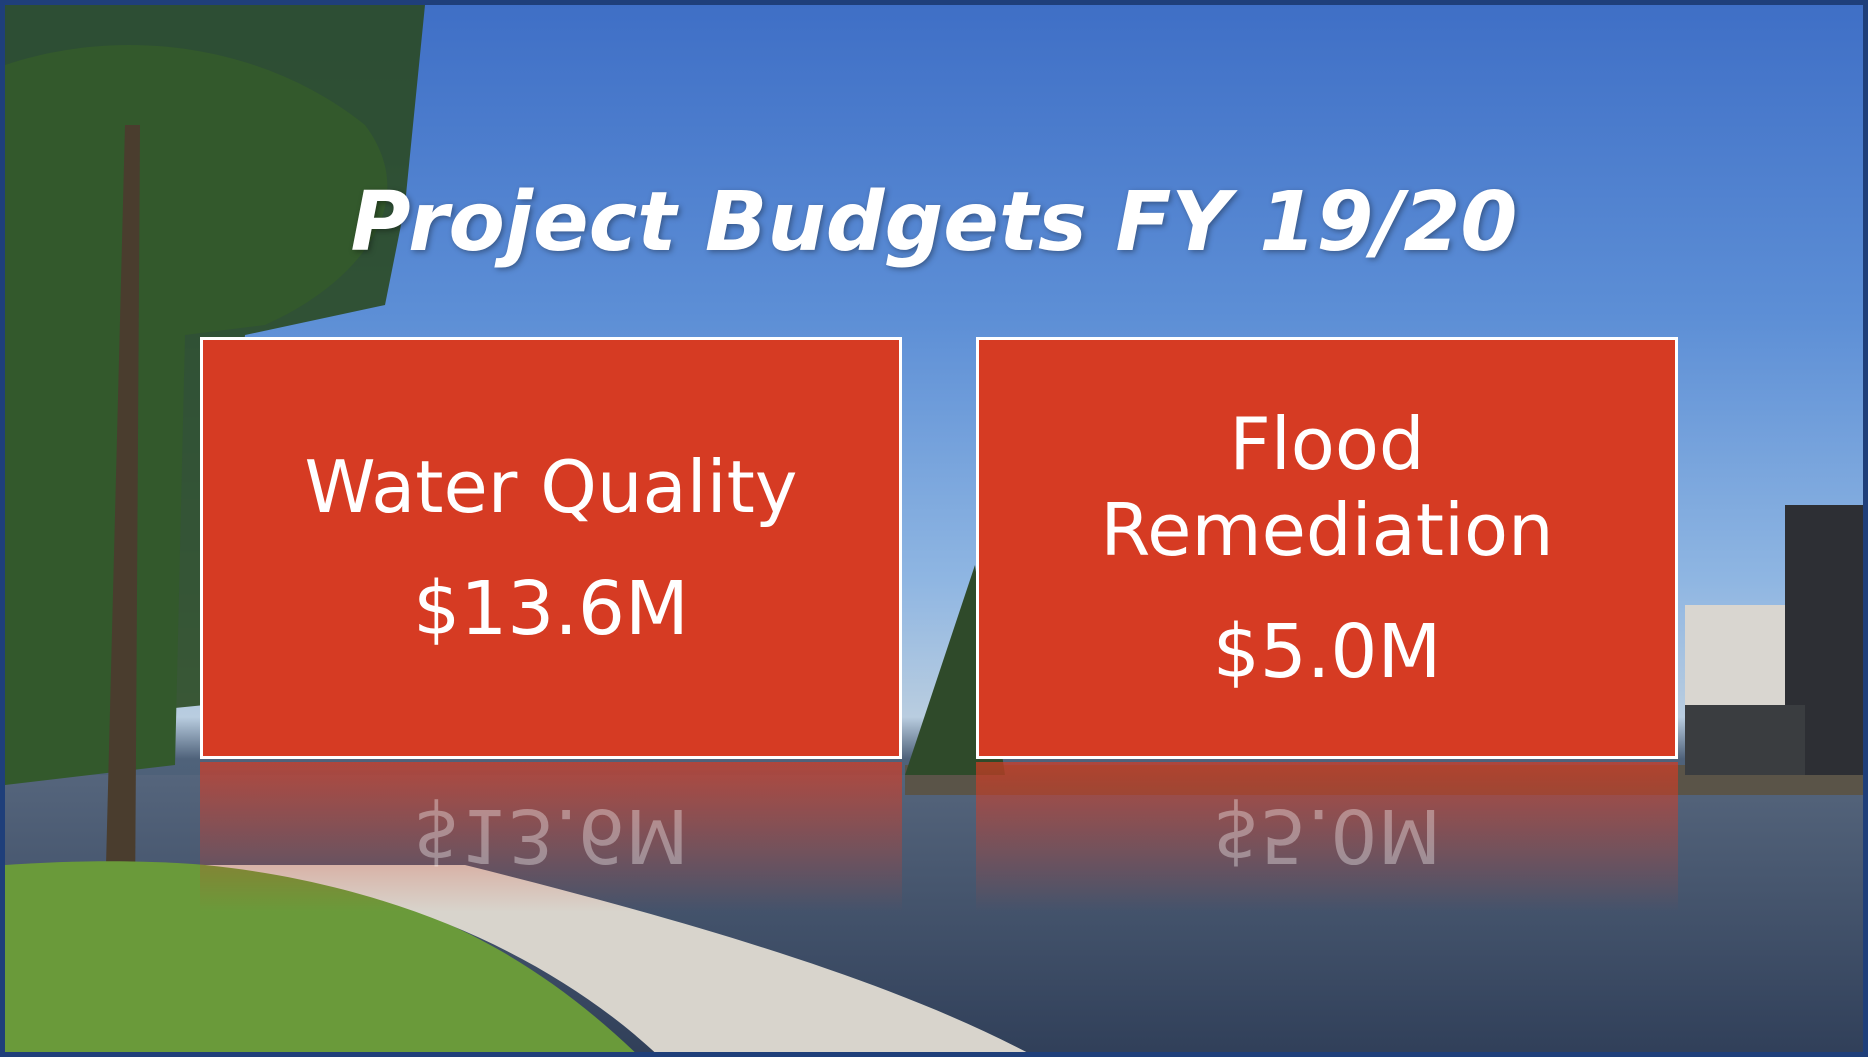 Image resolution: width=1868 pixels, height=1057 pixels. What do you see at coordinates (934, 222) in the screenshot?
I see `slide-title: Project Budgets FY 19/20` at bounding box center [934, 222].